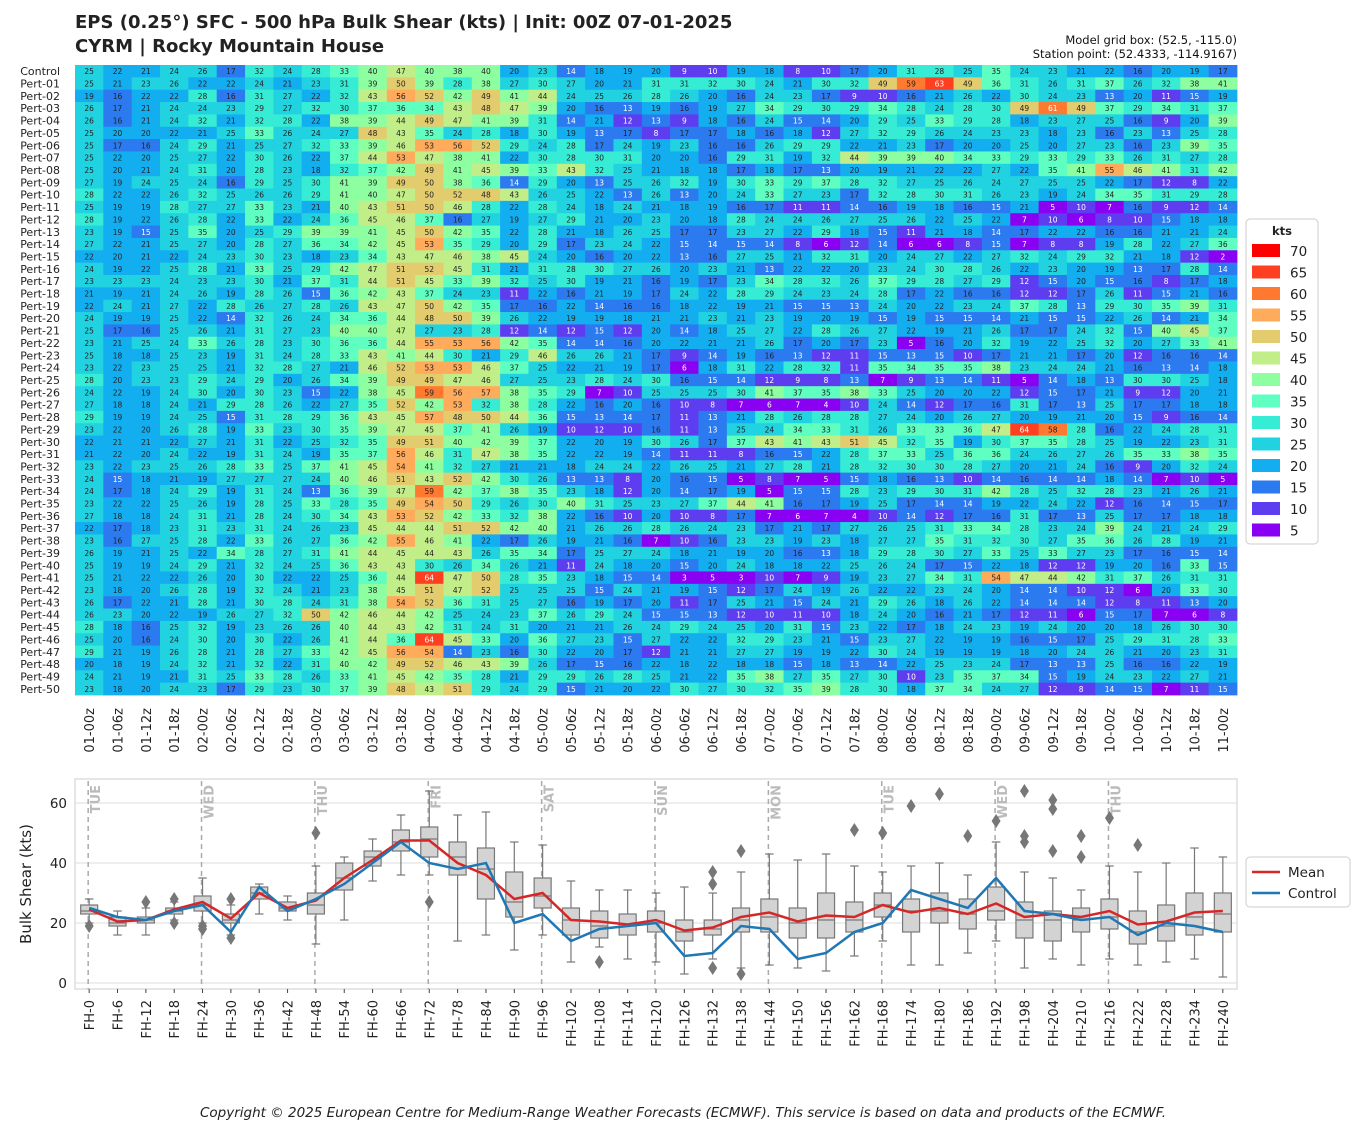 This screenshot has width=1366, height=1136. Describe the element at coordinates (373, 121) in the screenshot. I see `heatmap-cell-value: 39` at that location.